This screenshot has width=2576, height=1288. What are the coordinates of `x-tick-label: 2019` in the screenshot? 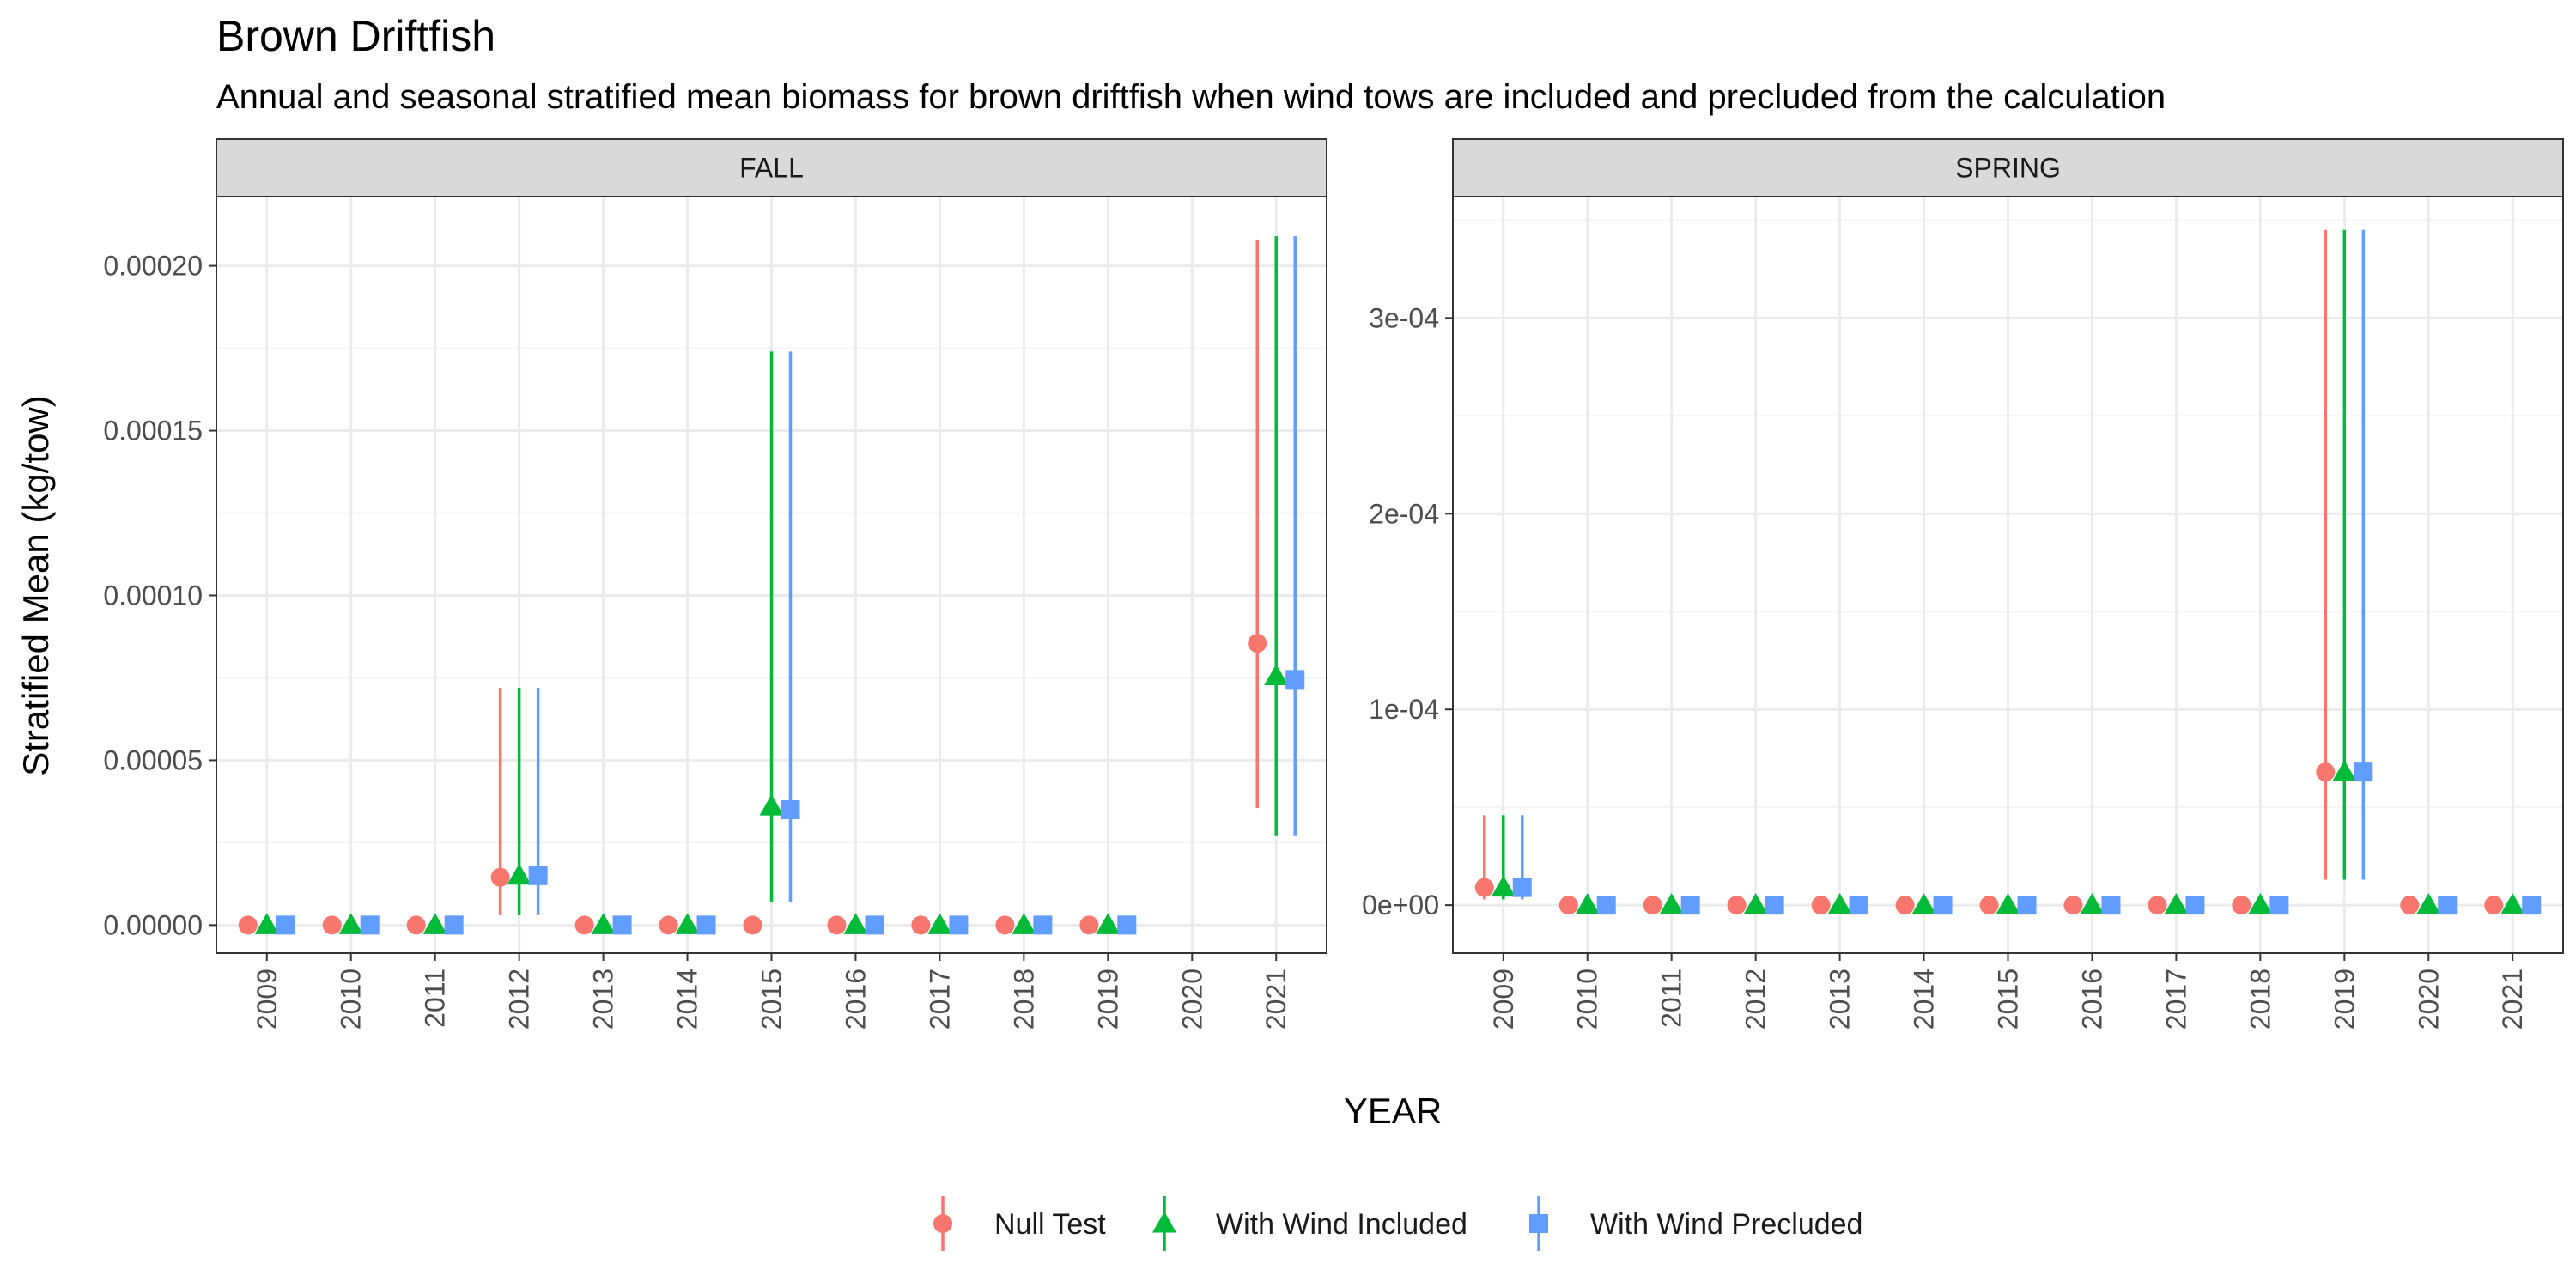 It's located at (1107, 999).